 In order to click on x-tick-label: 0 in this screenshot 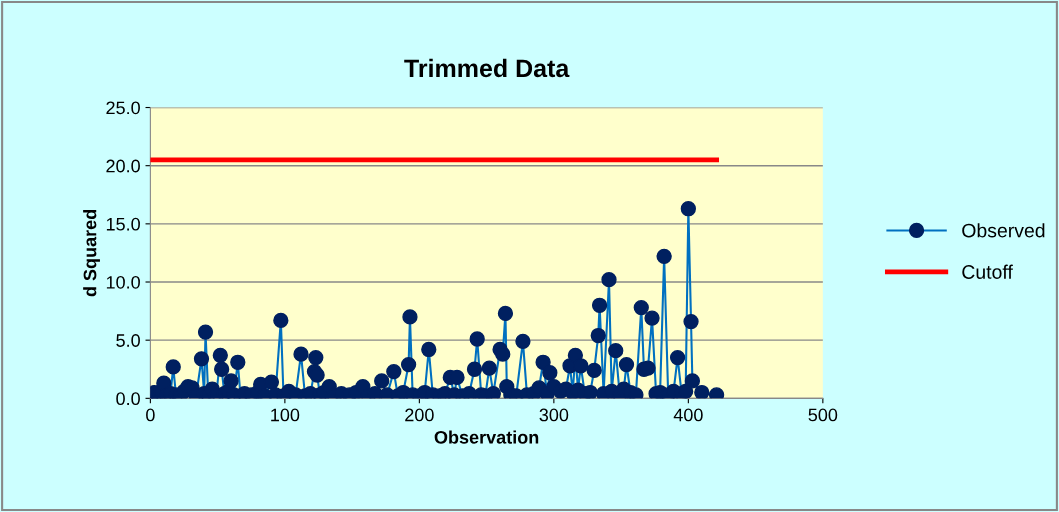, I will do `click(150, 415)`.